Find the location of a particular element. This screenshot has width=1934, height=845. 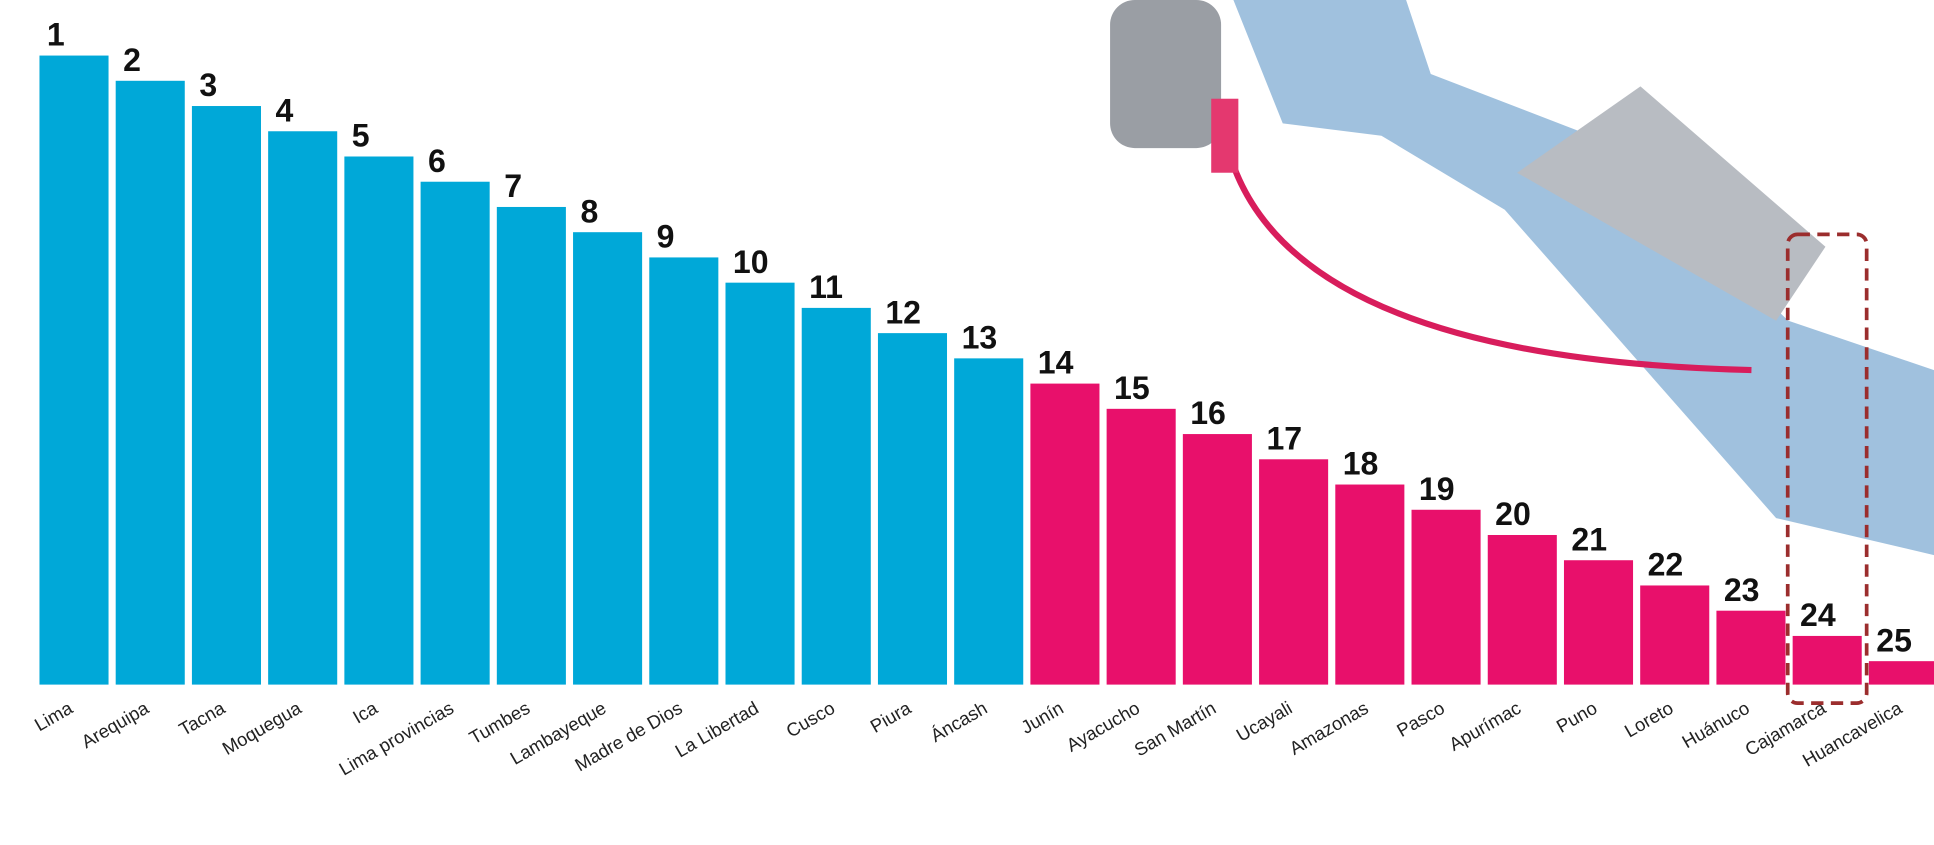

x-tick-label: Lima is located at coordinates (54, 716).